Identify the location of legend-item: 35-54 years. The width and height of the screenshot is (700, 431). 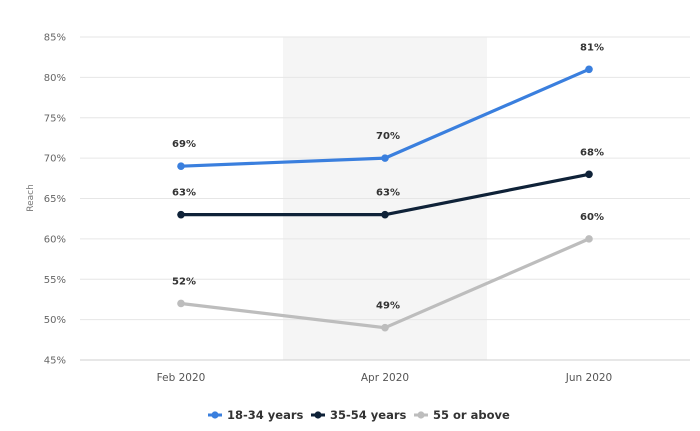
(359, 415).